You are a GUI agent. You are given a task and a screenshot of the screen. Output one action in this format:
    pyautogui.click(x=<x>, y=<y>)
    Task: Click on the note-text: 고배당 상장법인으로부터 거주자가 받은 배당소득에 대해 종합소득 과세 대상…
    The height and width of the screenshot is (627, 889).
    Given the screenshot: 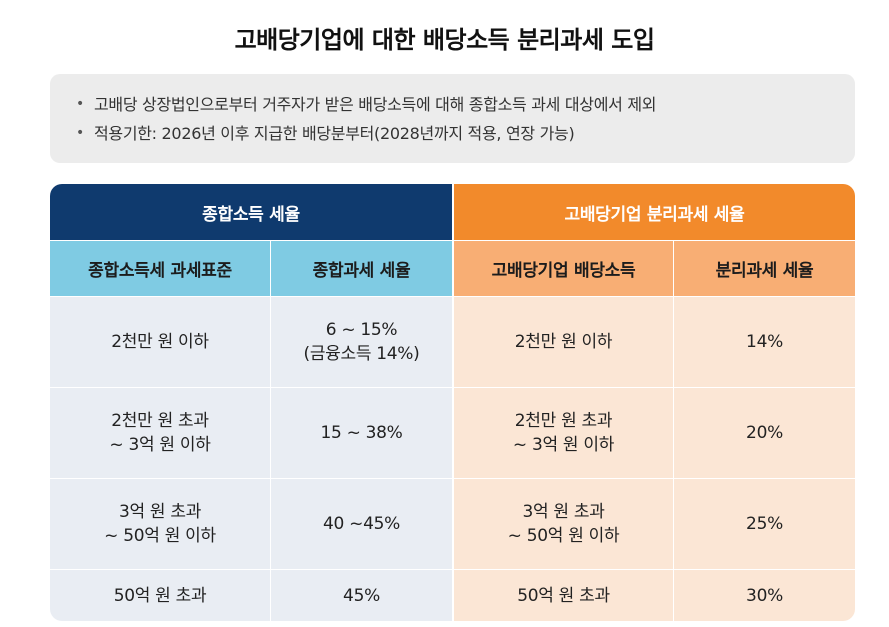 What is the action you would take?
    pyautogui.click(x=375, y=104)
    